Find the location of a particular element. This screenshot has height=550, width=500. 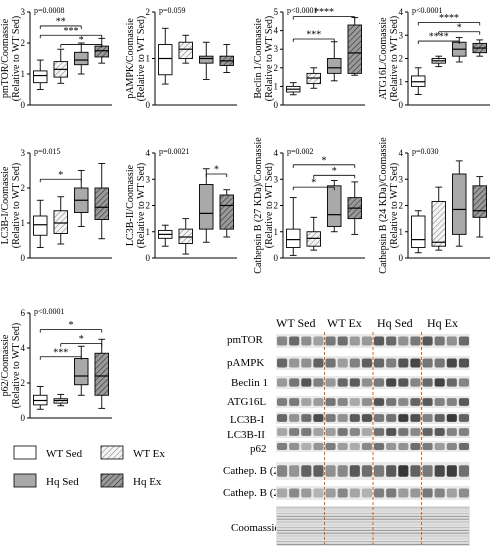

blot-row-label-p62: p62 is located at coordinates (258, 449).